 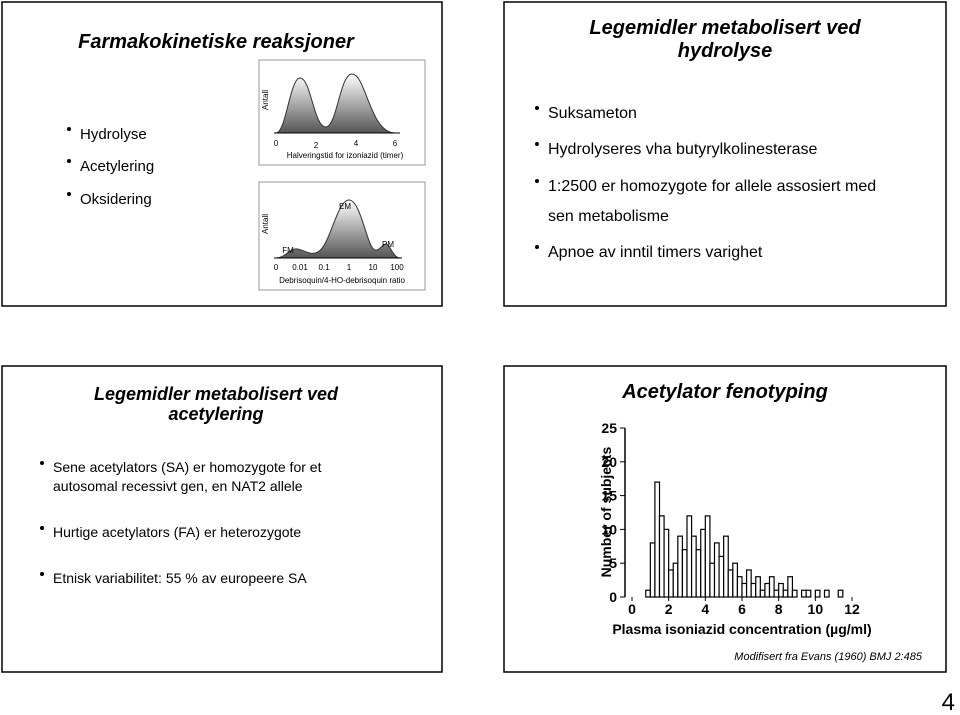 What do you see at coordinates (669, 609) in the screenshot?
I see `x-tick-label: 2` at bounding box center [669, 609].